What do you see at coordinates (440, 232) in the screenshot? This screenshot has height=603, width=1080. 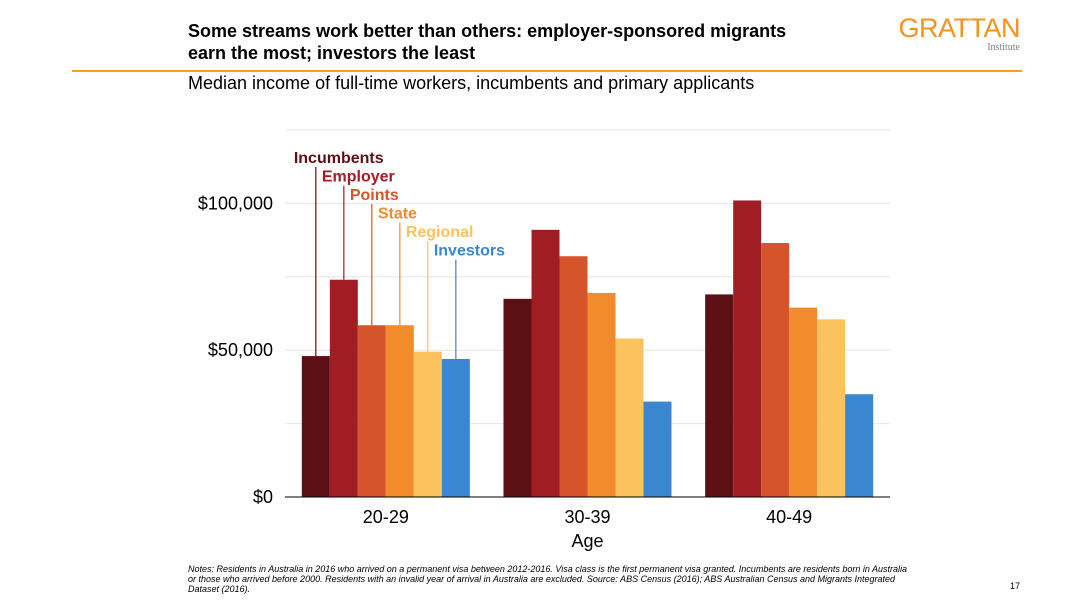 I see `legend-label-regional: Regional` at bounding box center [440, 232].